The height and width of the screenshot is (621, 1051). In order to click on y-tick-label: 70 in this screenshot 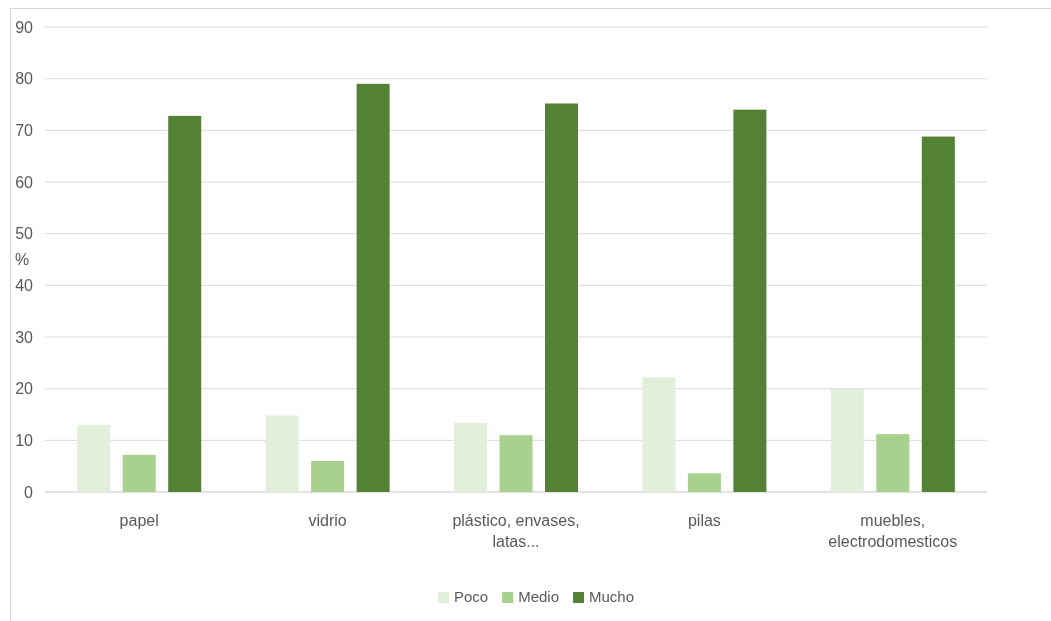, I will do `click(24, 130)`.